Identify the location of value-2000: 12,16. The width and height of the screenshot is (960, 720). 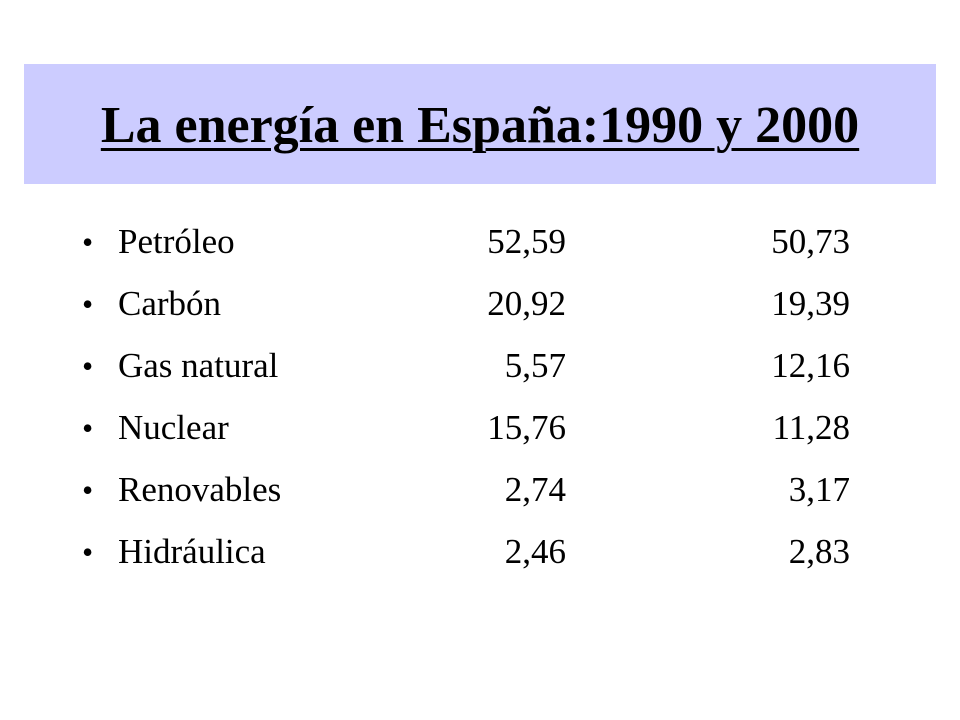
(810, 365).